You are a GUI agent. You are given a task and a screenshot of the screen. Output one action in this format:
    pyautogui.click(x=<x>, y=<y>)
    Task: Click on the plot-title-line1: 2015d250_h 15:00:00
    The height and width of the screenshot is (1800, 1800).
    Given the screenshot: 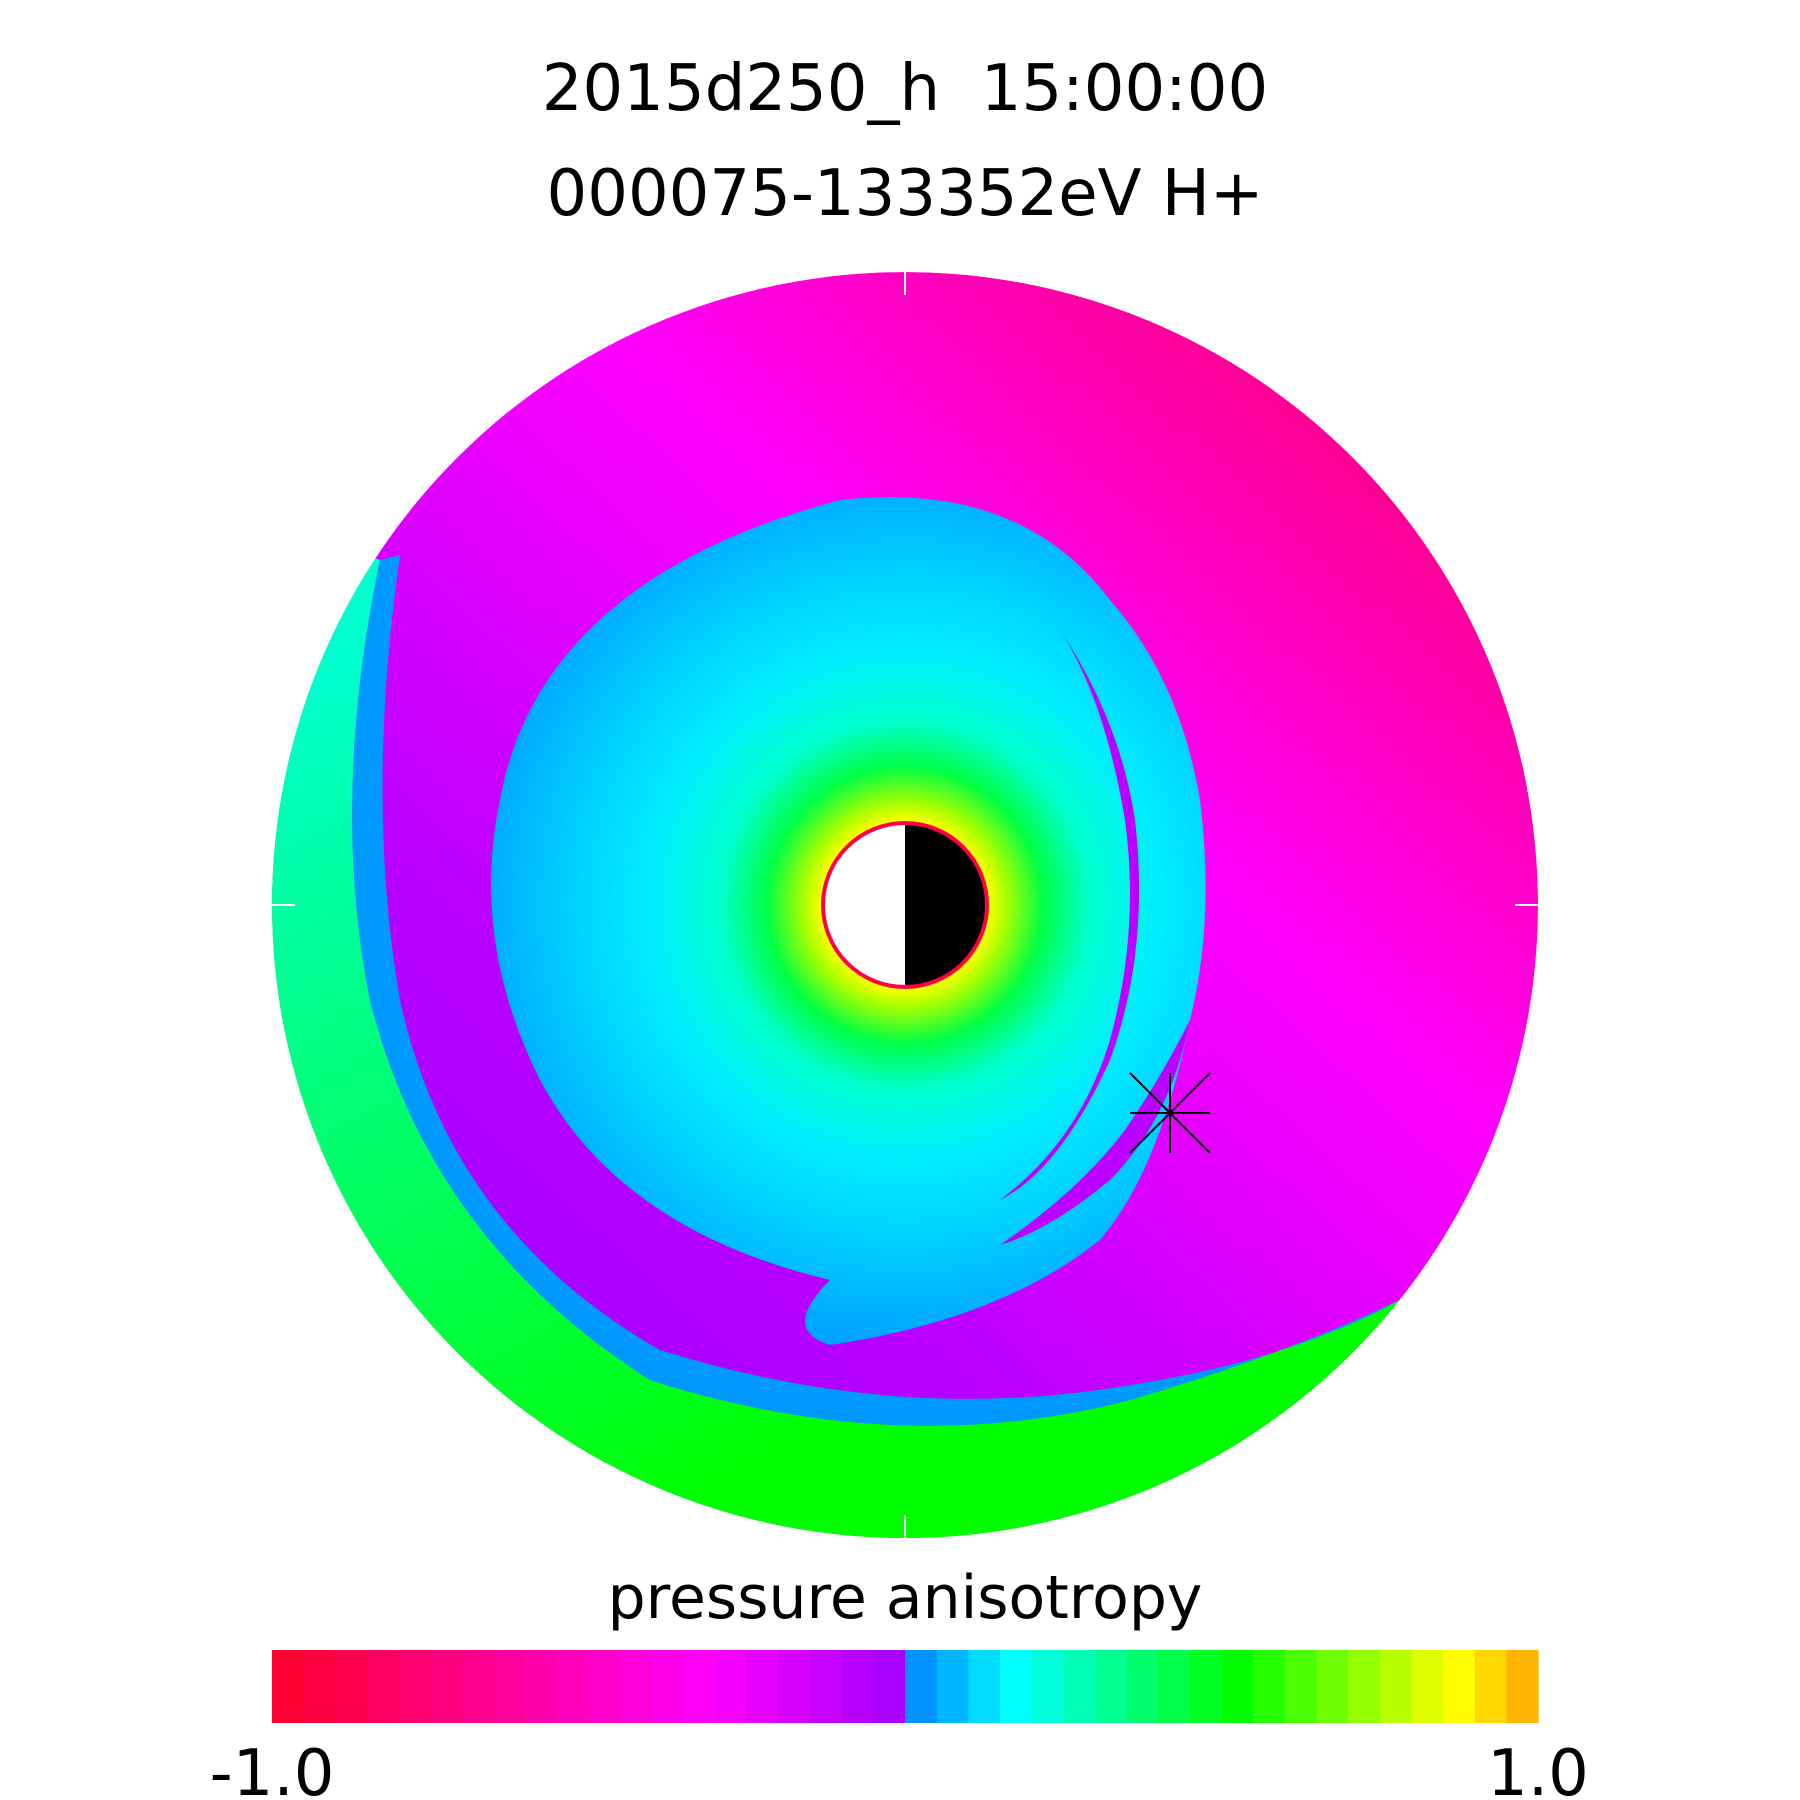 What is the action you would take?
    pyautogui.click(x=905, y=89)
    